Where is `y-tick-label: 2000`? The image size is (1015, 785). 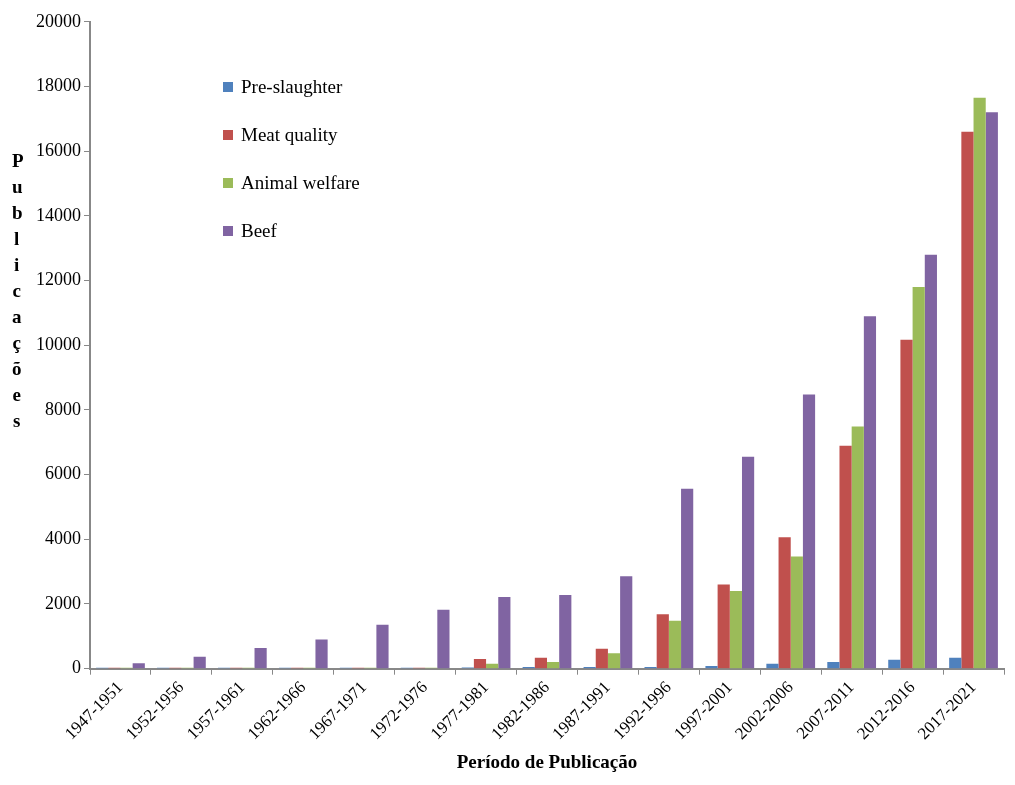 y-tick-label: 2000 is located at coordinates (63, 602).